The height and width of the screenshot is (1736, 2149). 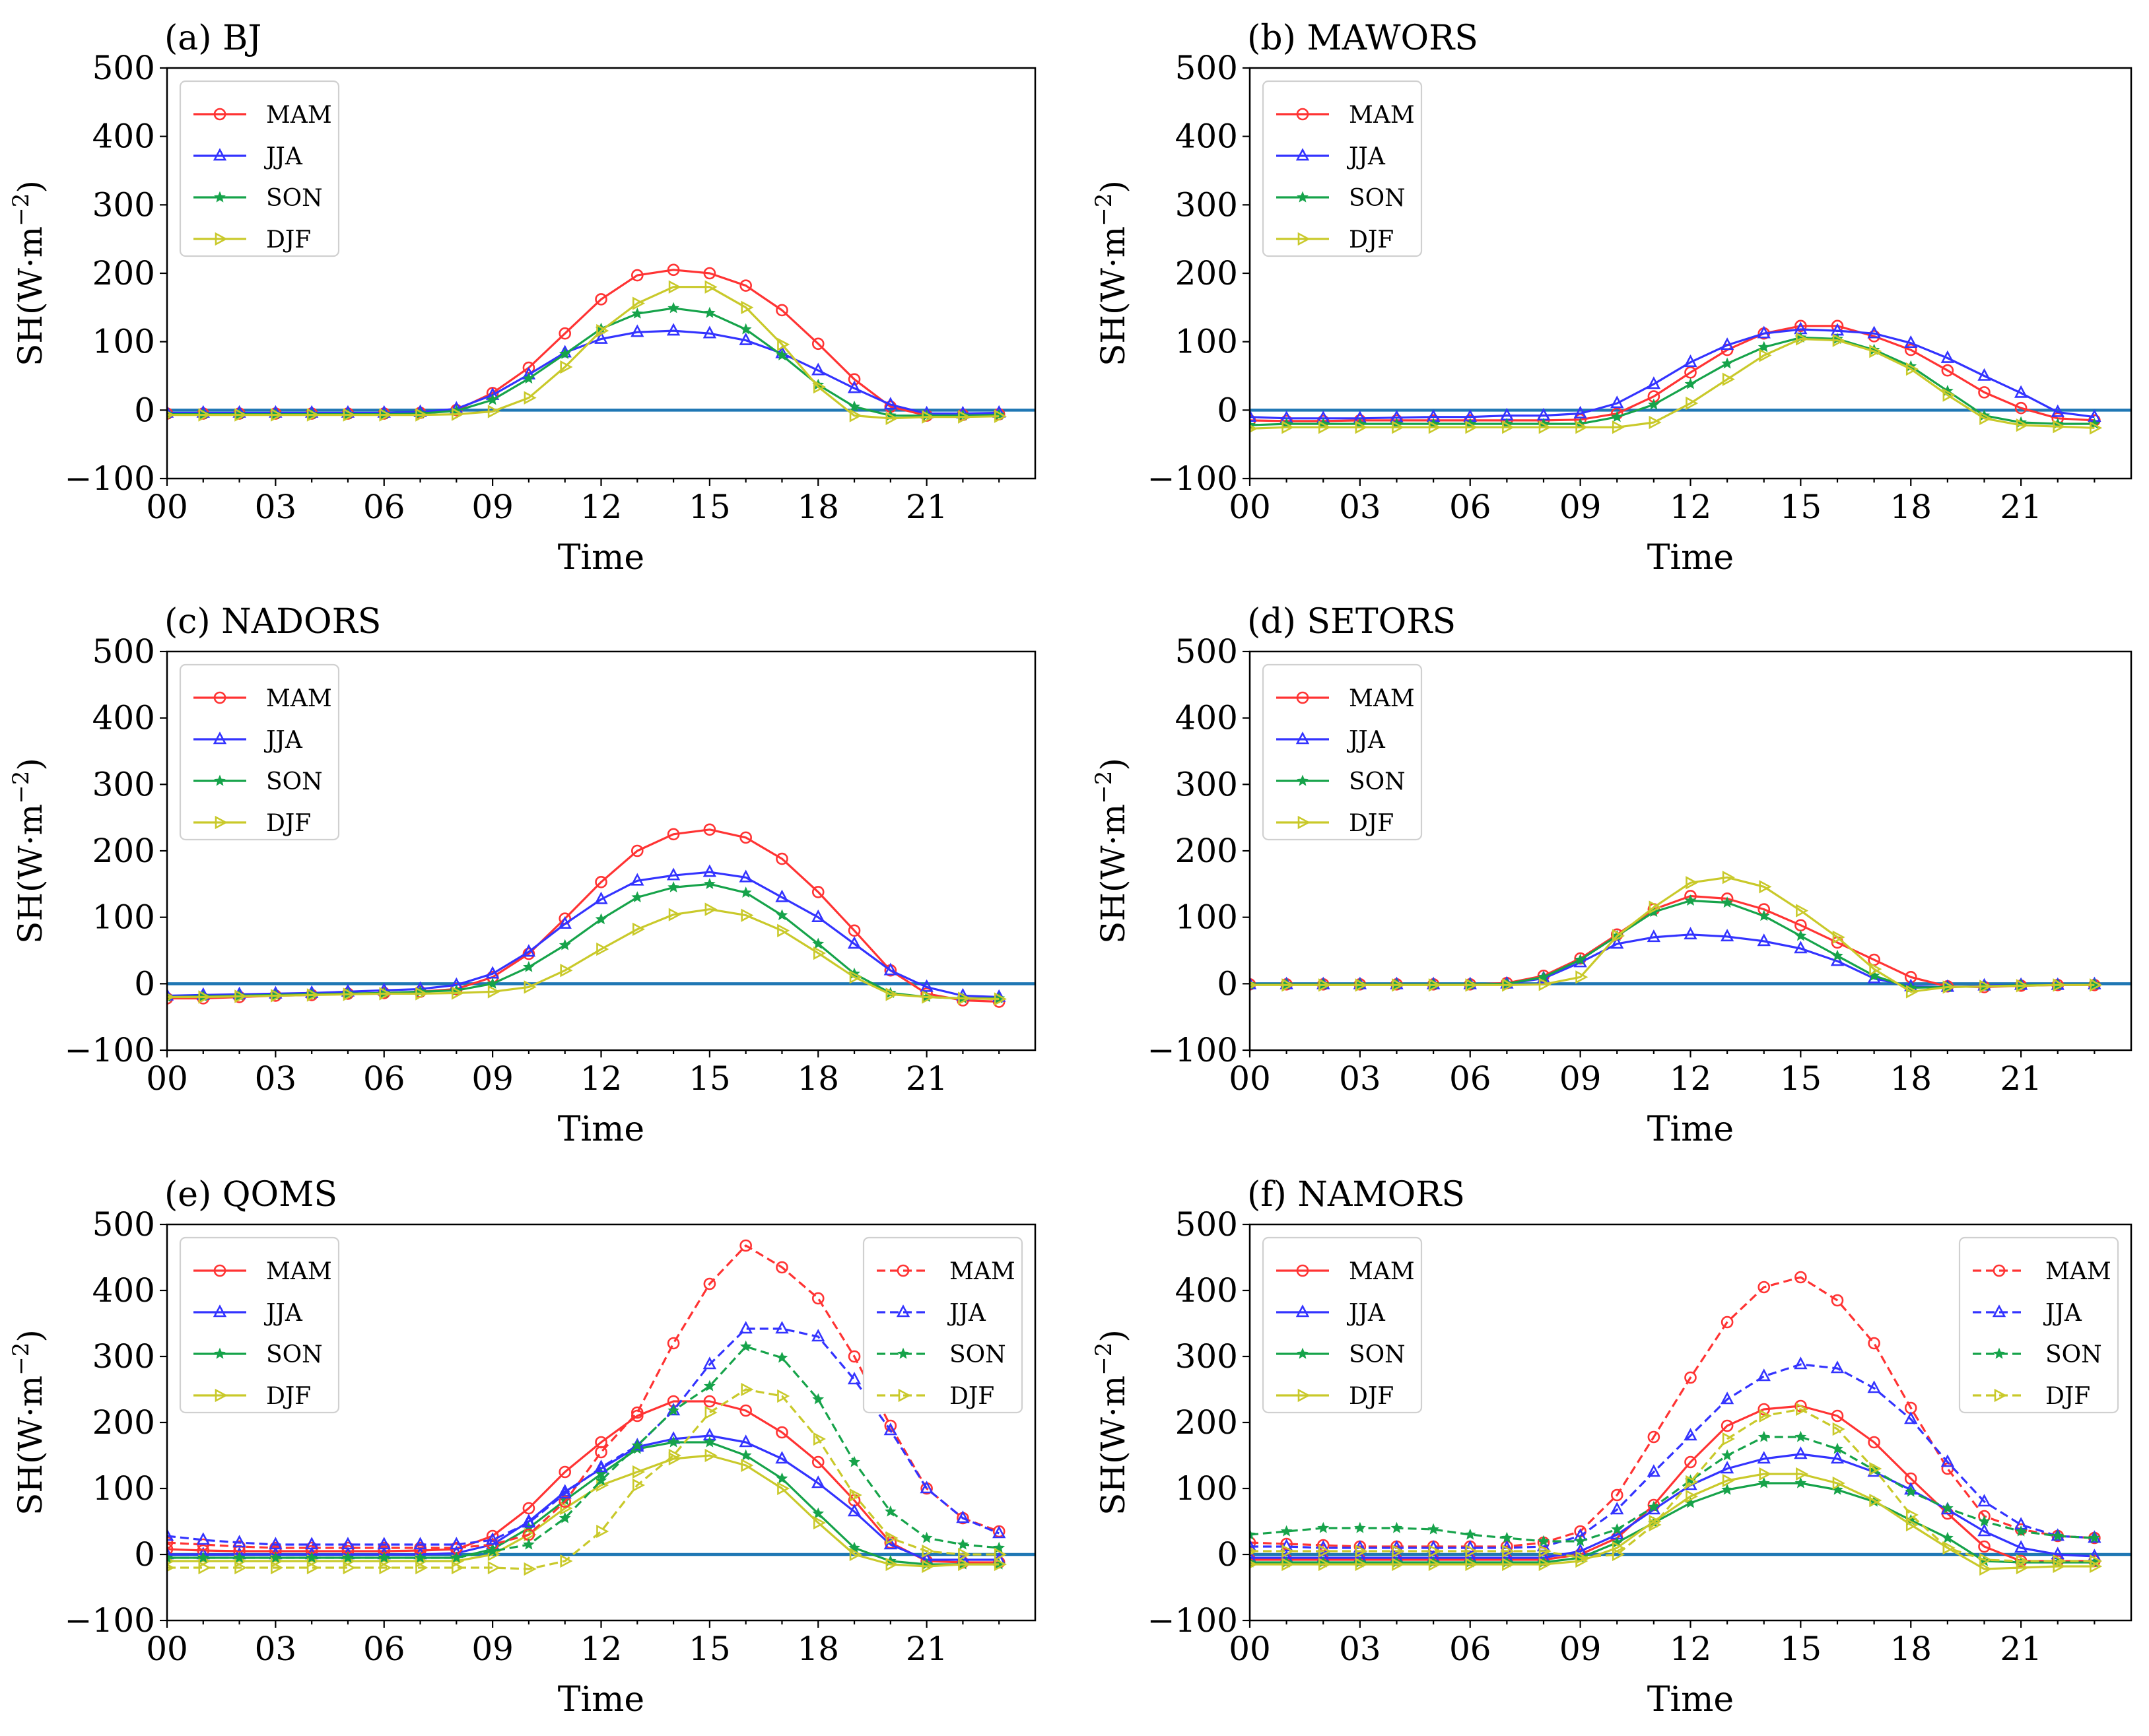 I want to click on y-tick-label: 500, so click(x=123, y=651).